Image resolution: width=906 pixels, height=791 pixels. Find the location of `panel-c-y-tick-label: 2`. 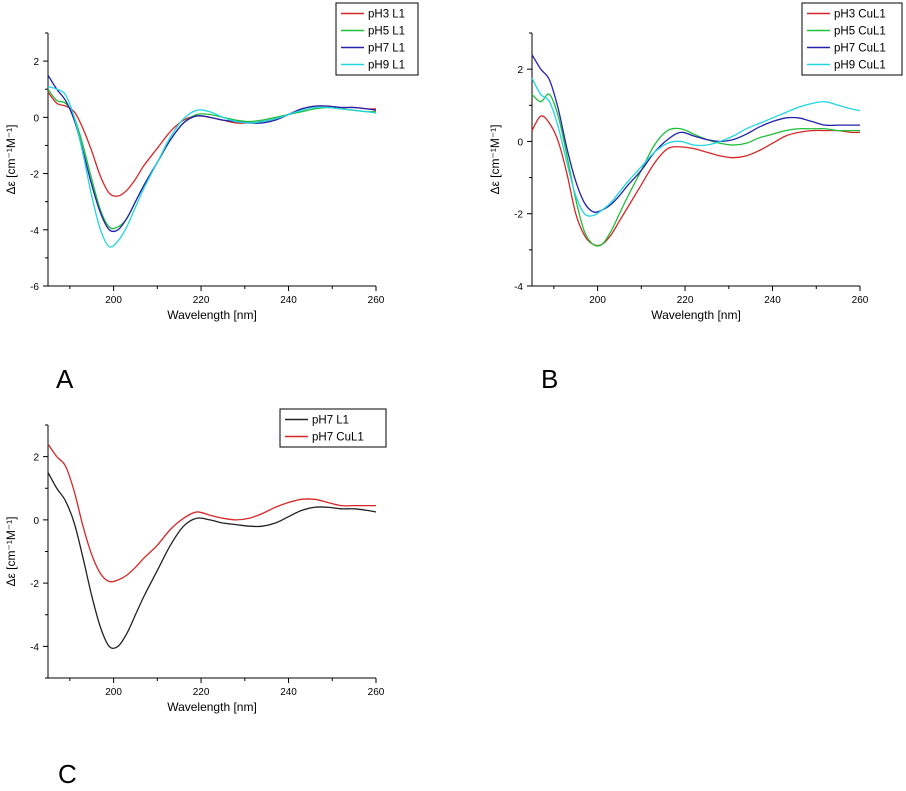

panel-c-y-tick-label: 2 is located at coordinates (36, 458).